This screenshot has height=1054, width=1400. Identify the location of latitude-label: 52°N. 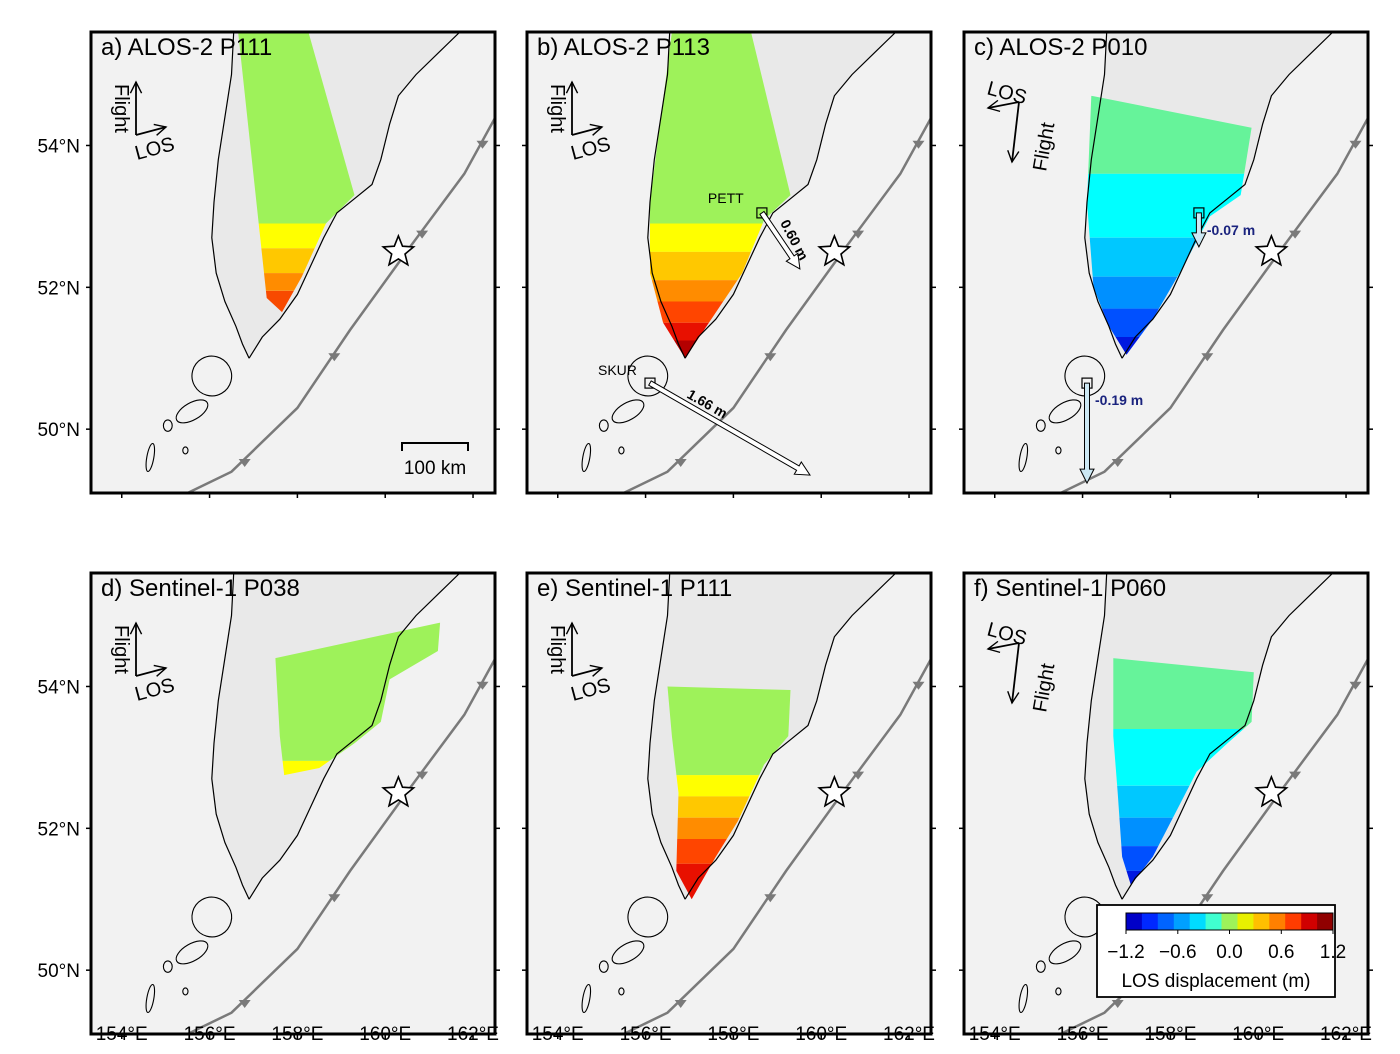
(59, 829).